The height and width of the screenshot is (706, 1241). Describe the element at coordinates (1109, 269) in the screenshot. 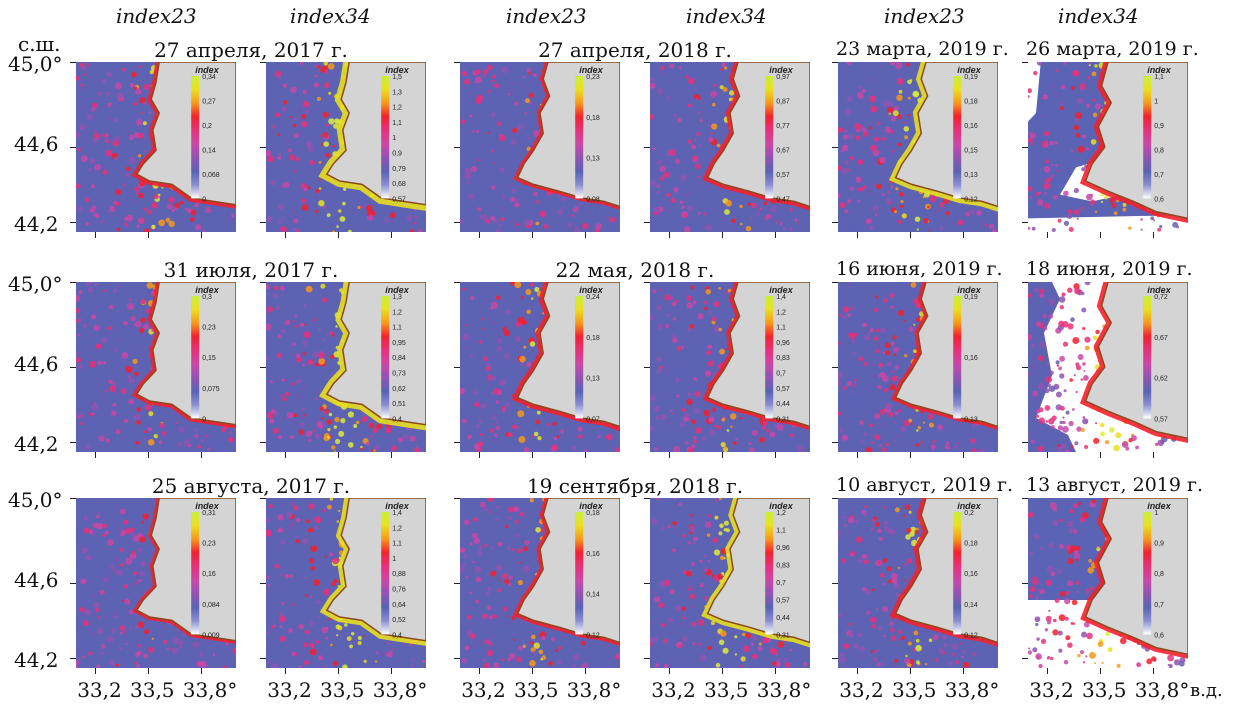

I see `date-label: 18 июня, 2019 г.` at that location.